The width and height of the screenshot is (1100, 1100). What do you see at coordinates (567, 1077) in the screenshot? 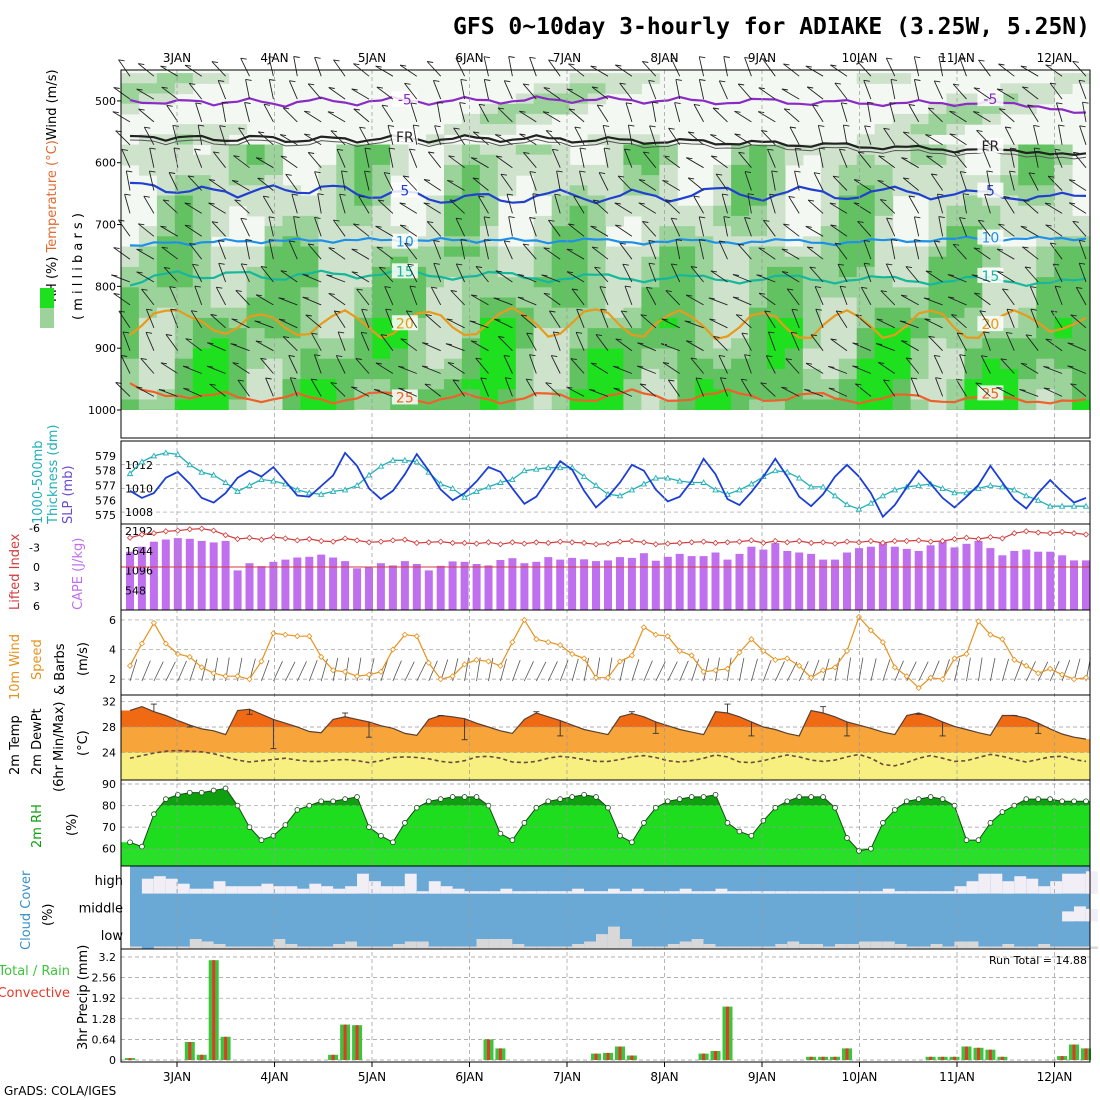
I see `date-label-bottom: 7JAN` at bounding box center [567, 1077].